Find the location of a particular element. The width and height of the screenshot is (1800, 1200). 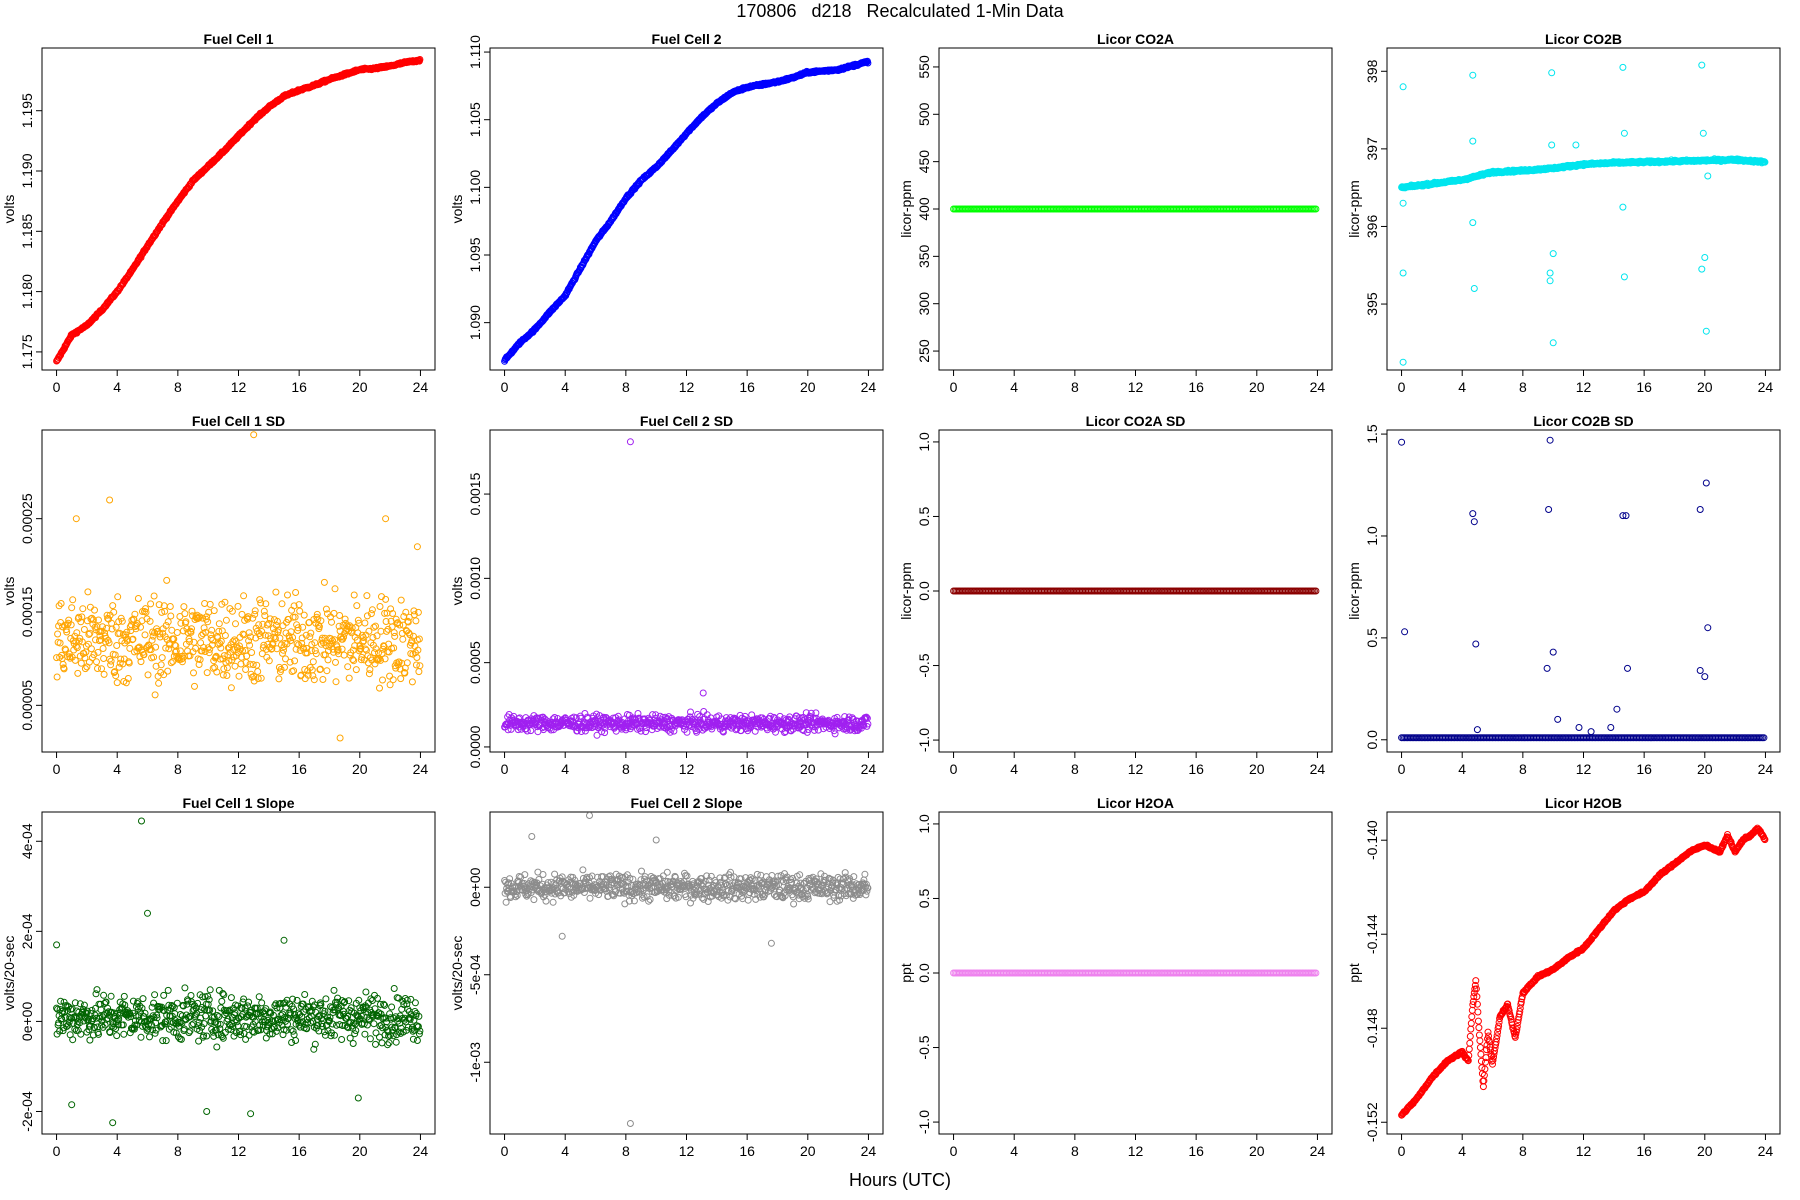

panel-title: Fuel Cell 1 Slope is located at coordinates (238, 803).